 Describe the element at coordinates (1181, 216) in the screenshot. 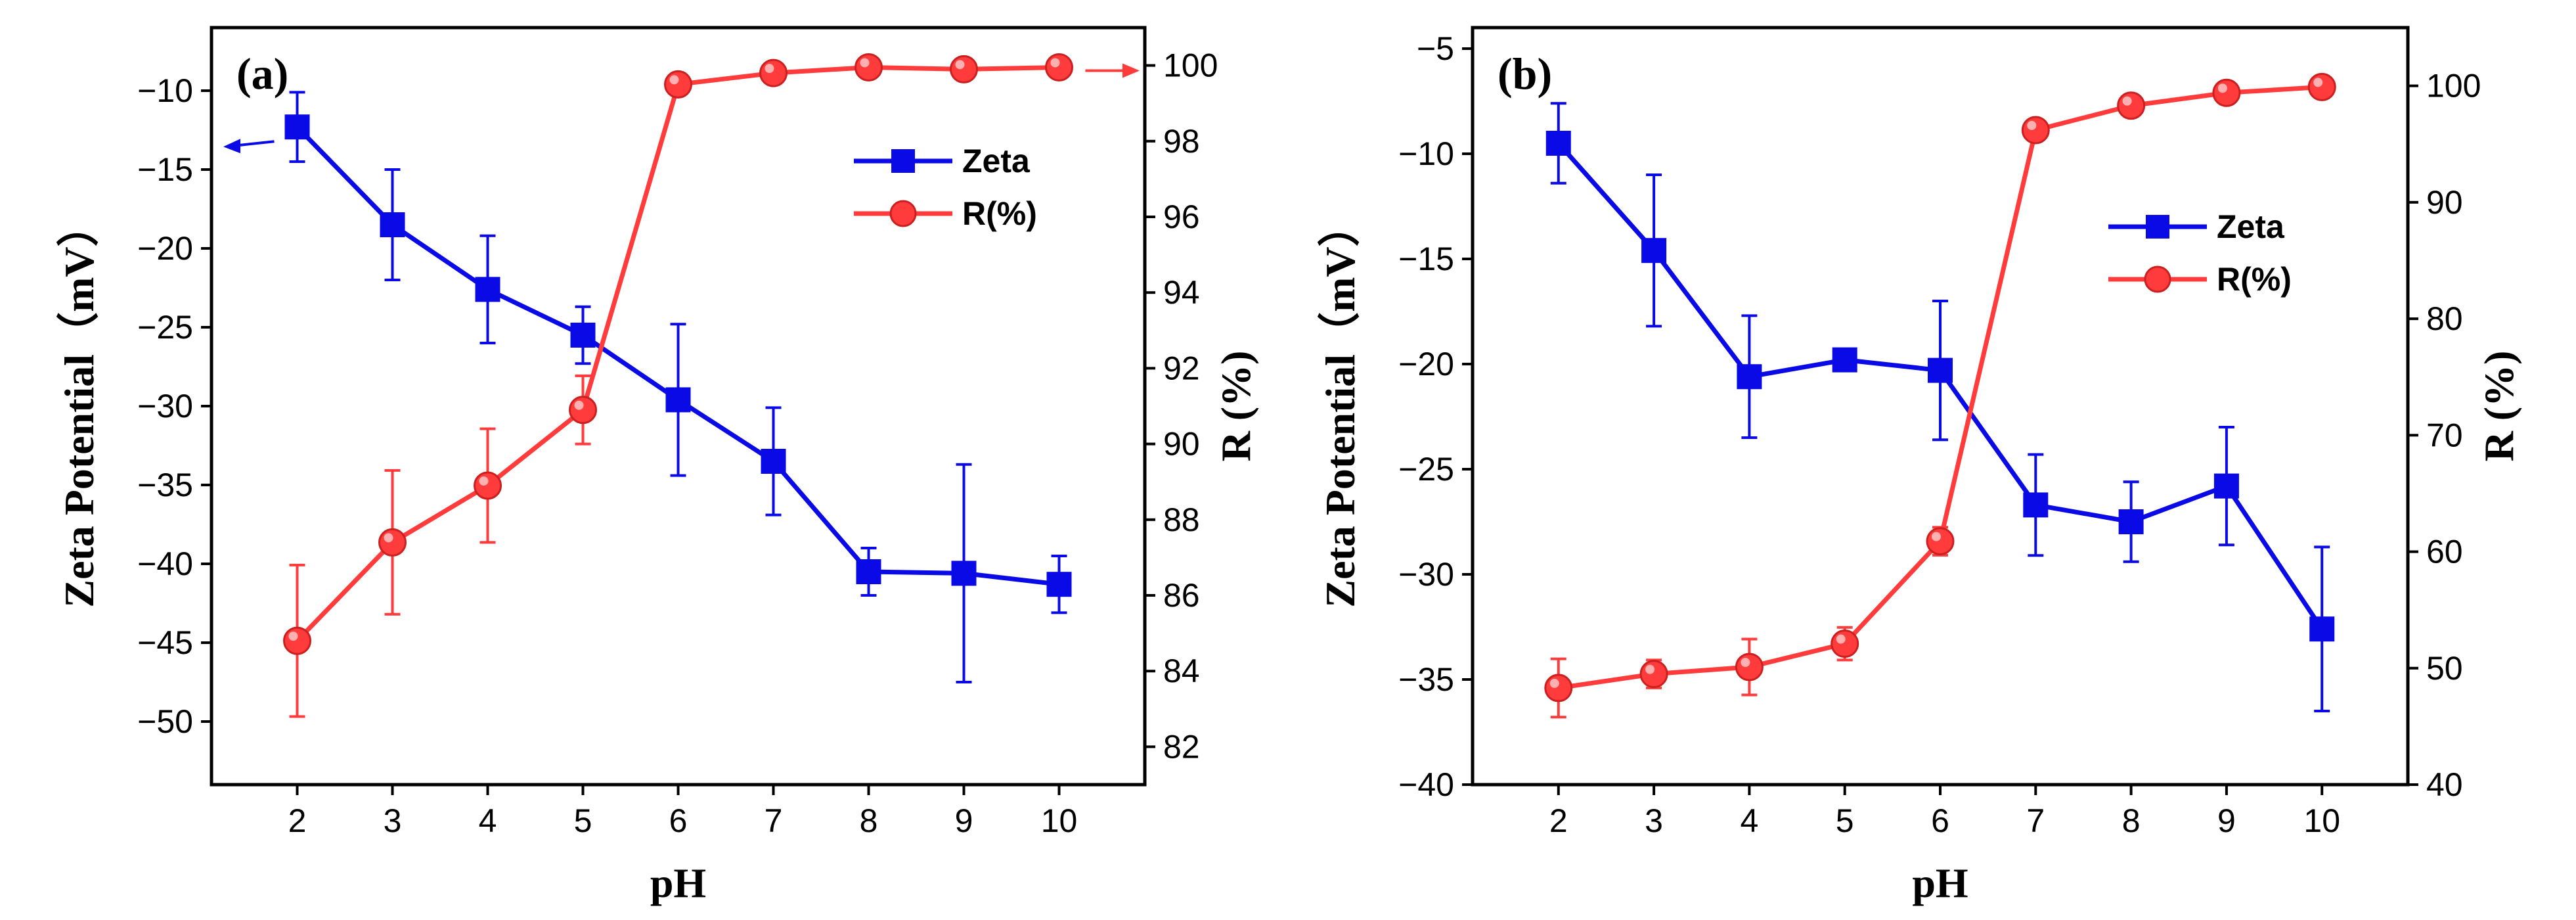

I see `right-y-tick-label: 96` at that location.